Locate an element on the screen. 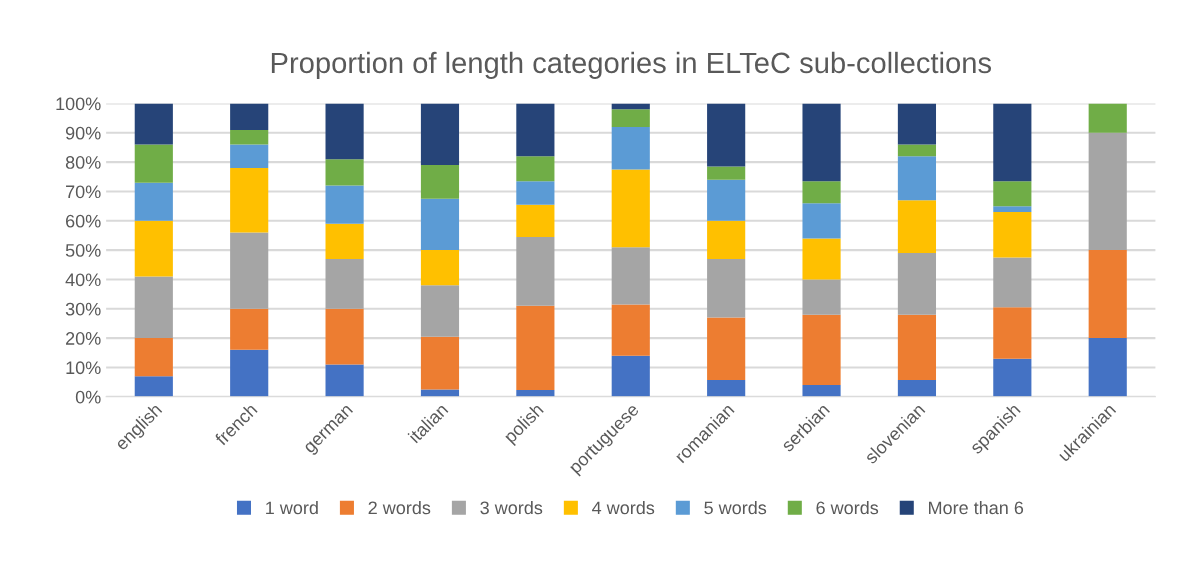  legend-label: 6 words is located at coordinates (847, 507).